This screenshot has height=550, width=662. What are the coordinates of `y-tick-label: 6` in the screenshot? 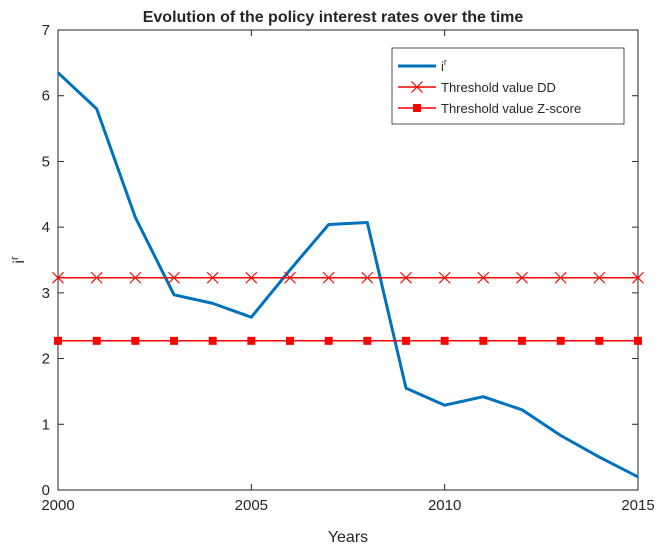 It's located at (46, 96).